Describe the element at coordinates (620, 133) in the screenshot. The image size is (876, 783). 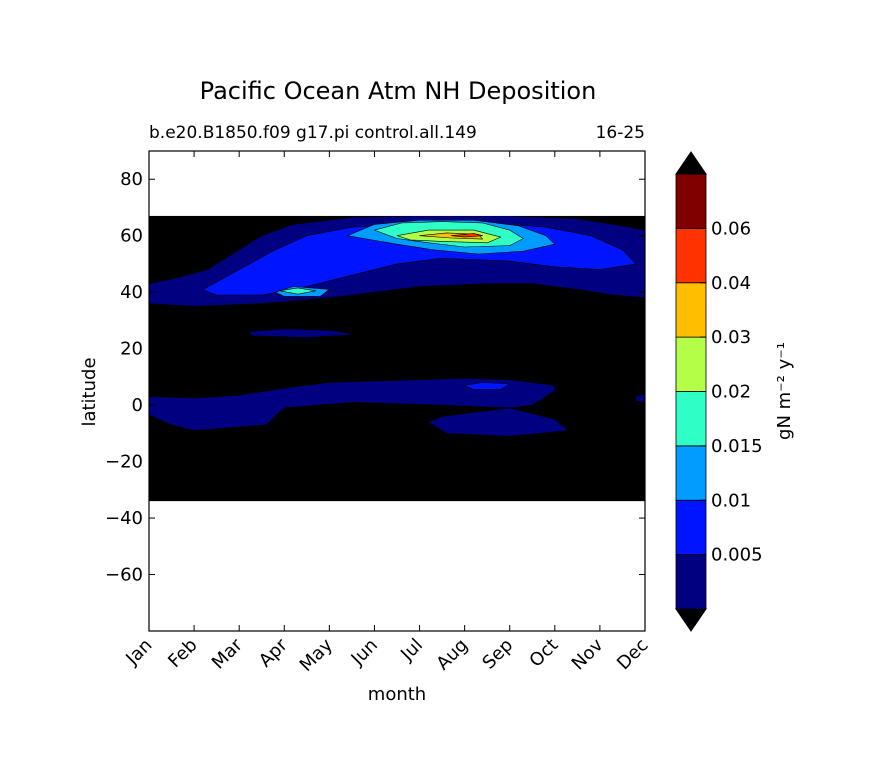
I see `chart-subtitle-right: 16-25` at that location.